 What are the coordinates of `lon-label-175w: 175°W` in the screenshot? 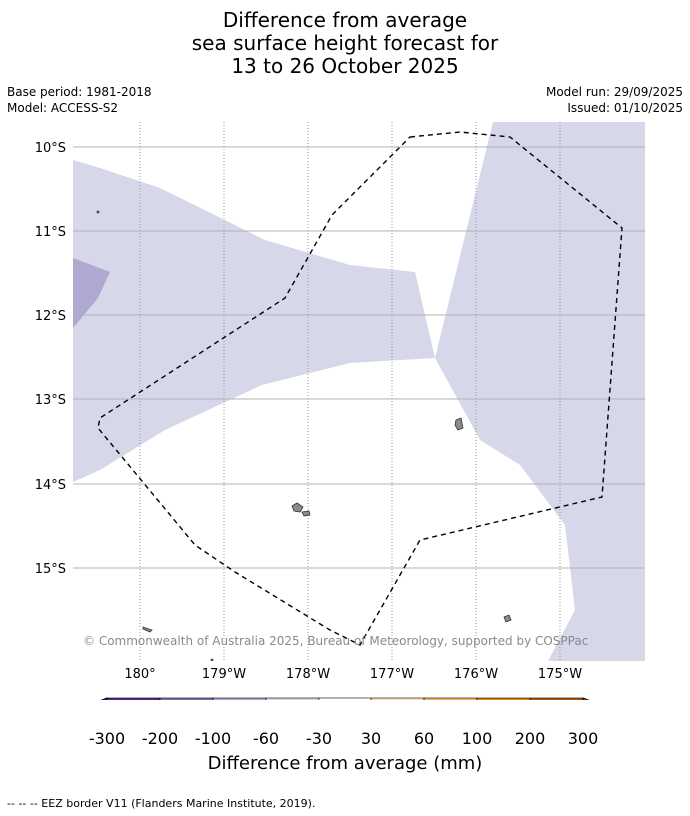 It's located at (560, 674).